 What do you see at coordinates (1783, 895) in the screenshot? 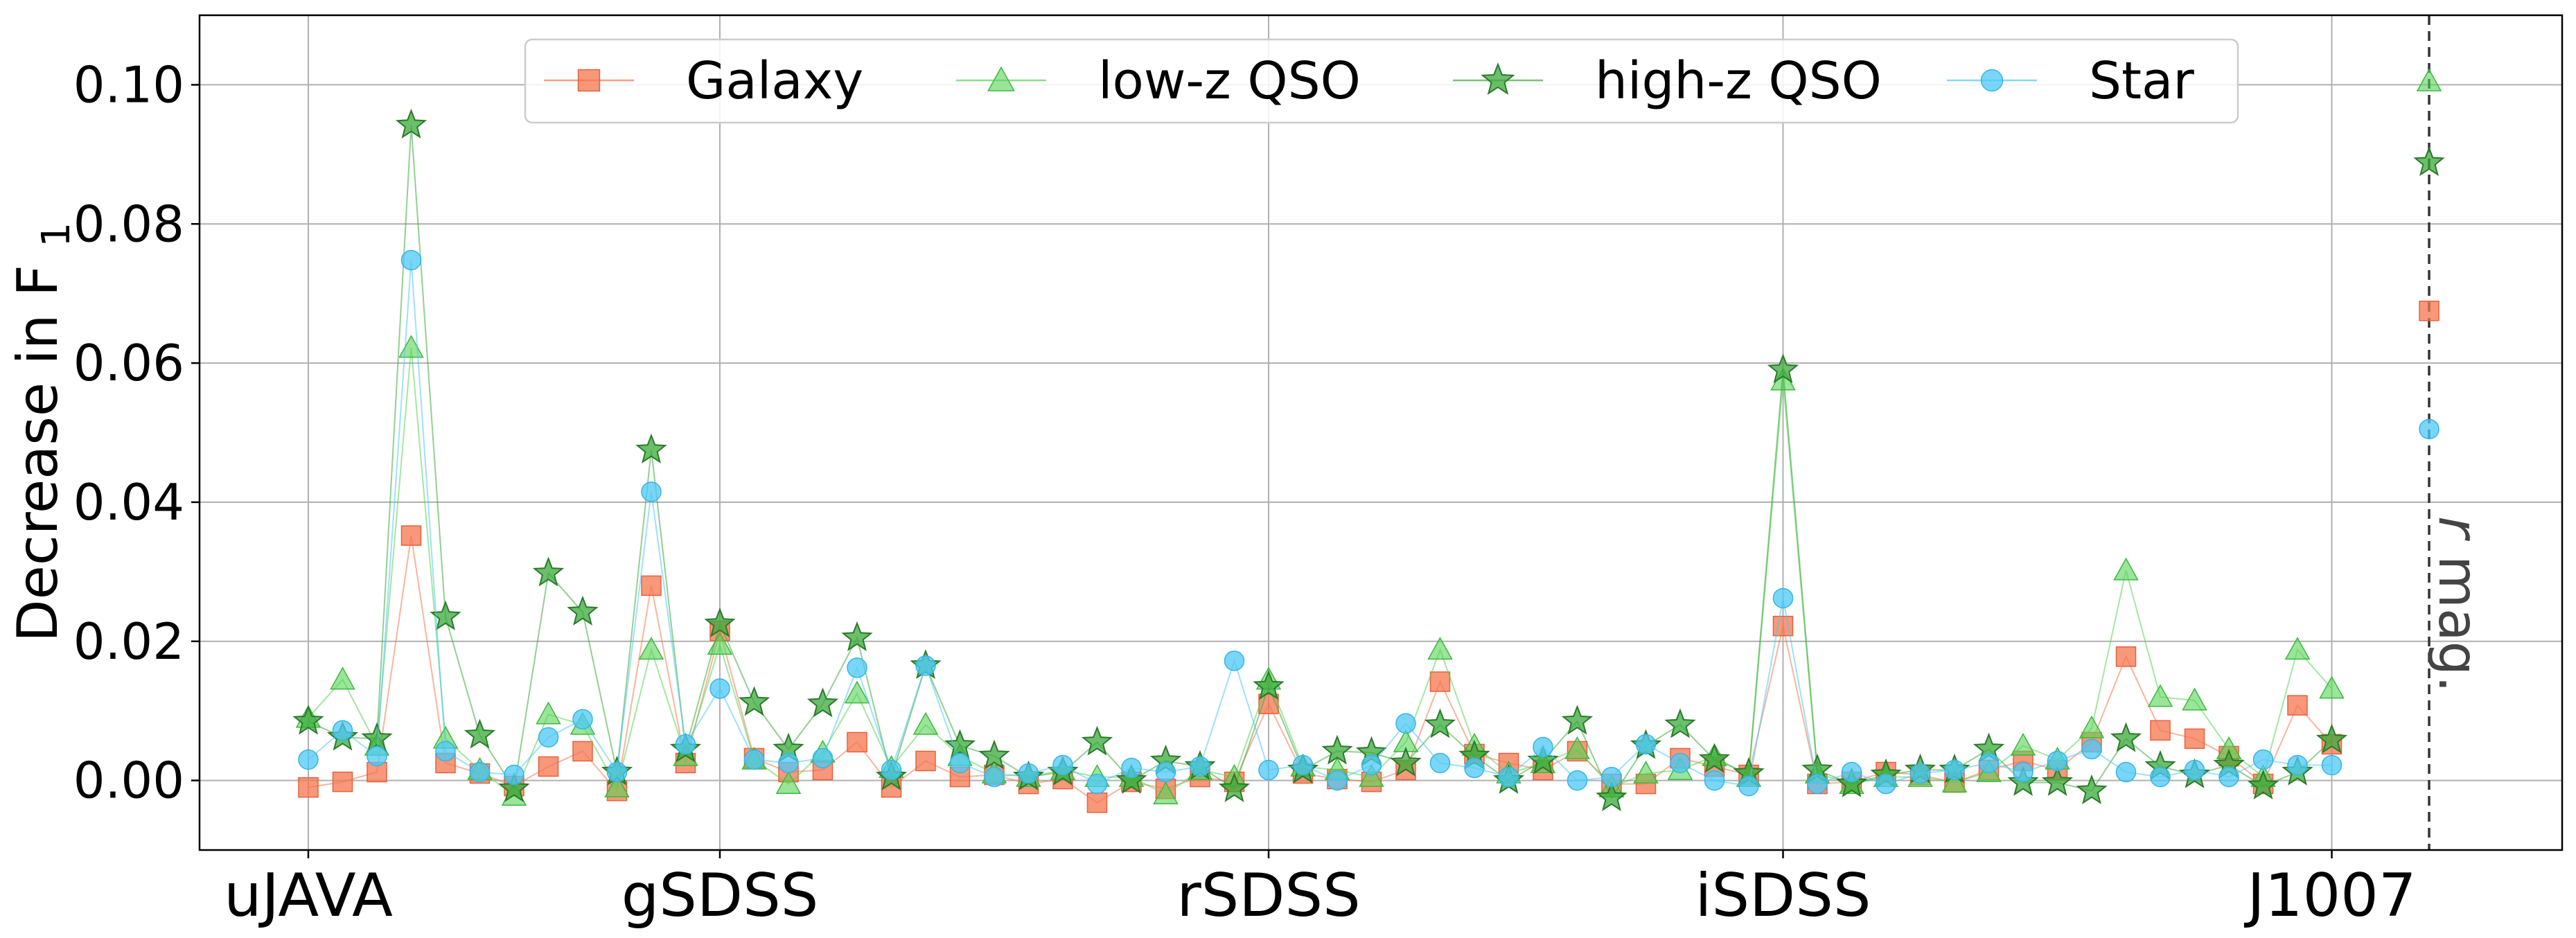
I see `x-tick-label: iSDSS` at bounding box center [1783, 895].